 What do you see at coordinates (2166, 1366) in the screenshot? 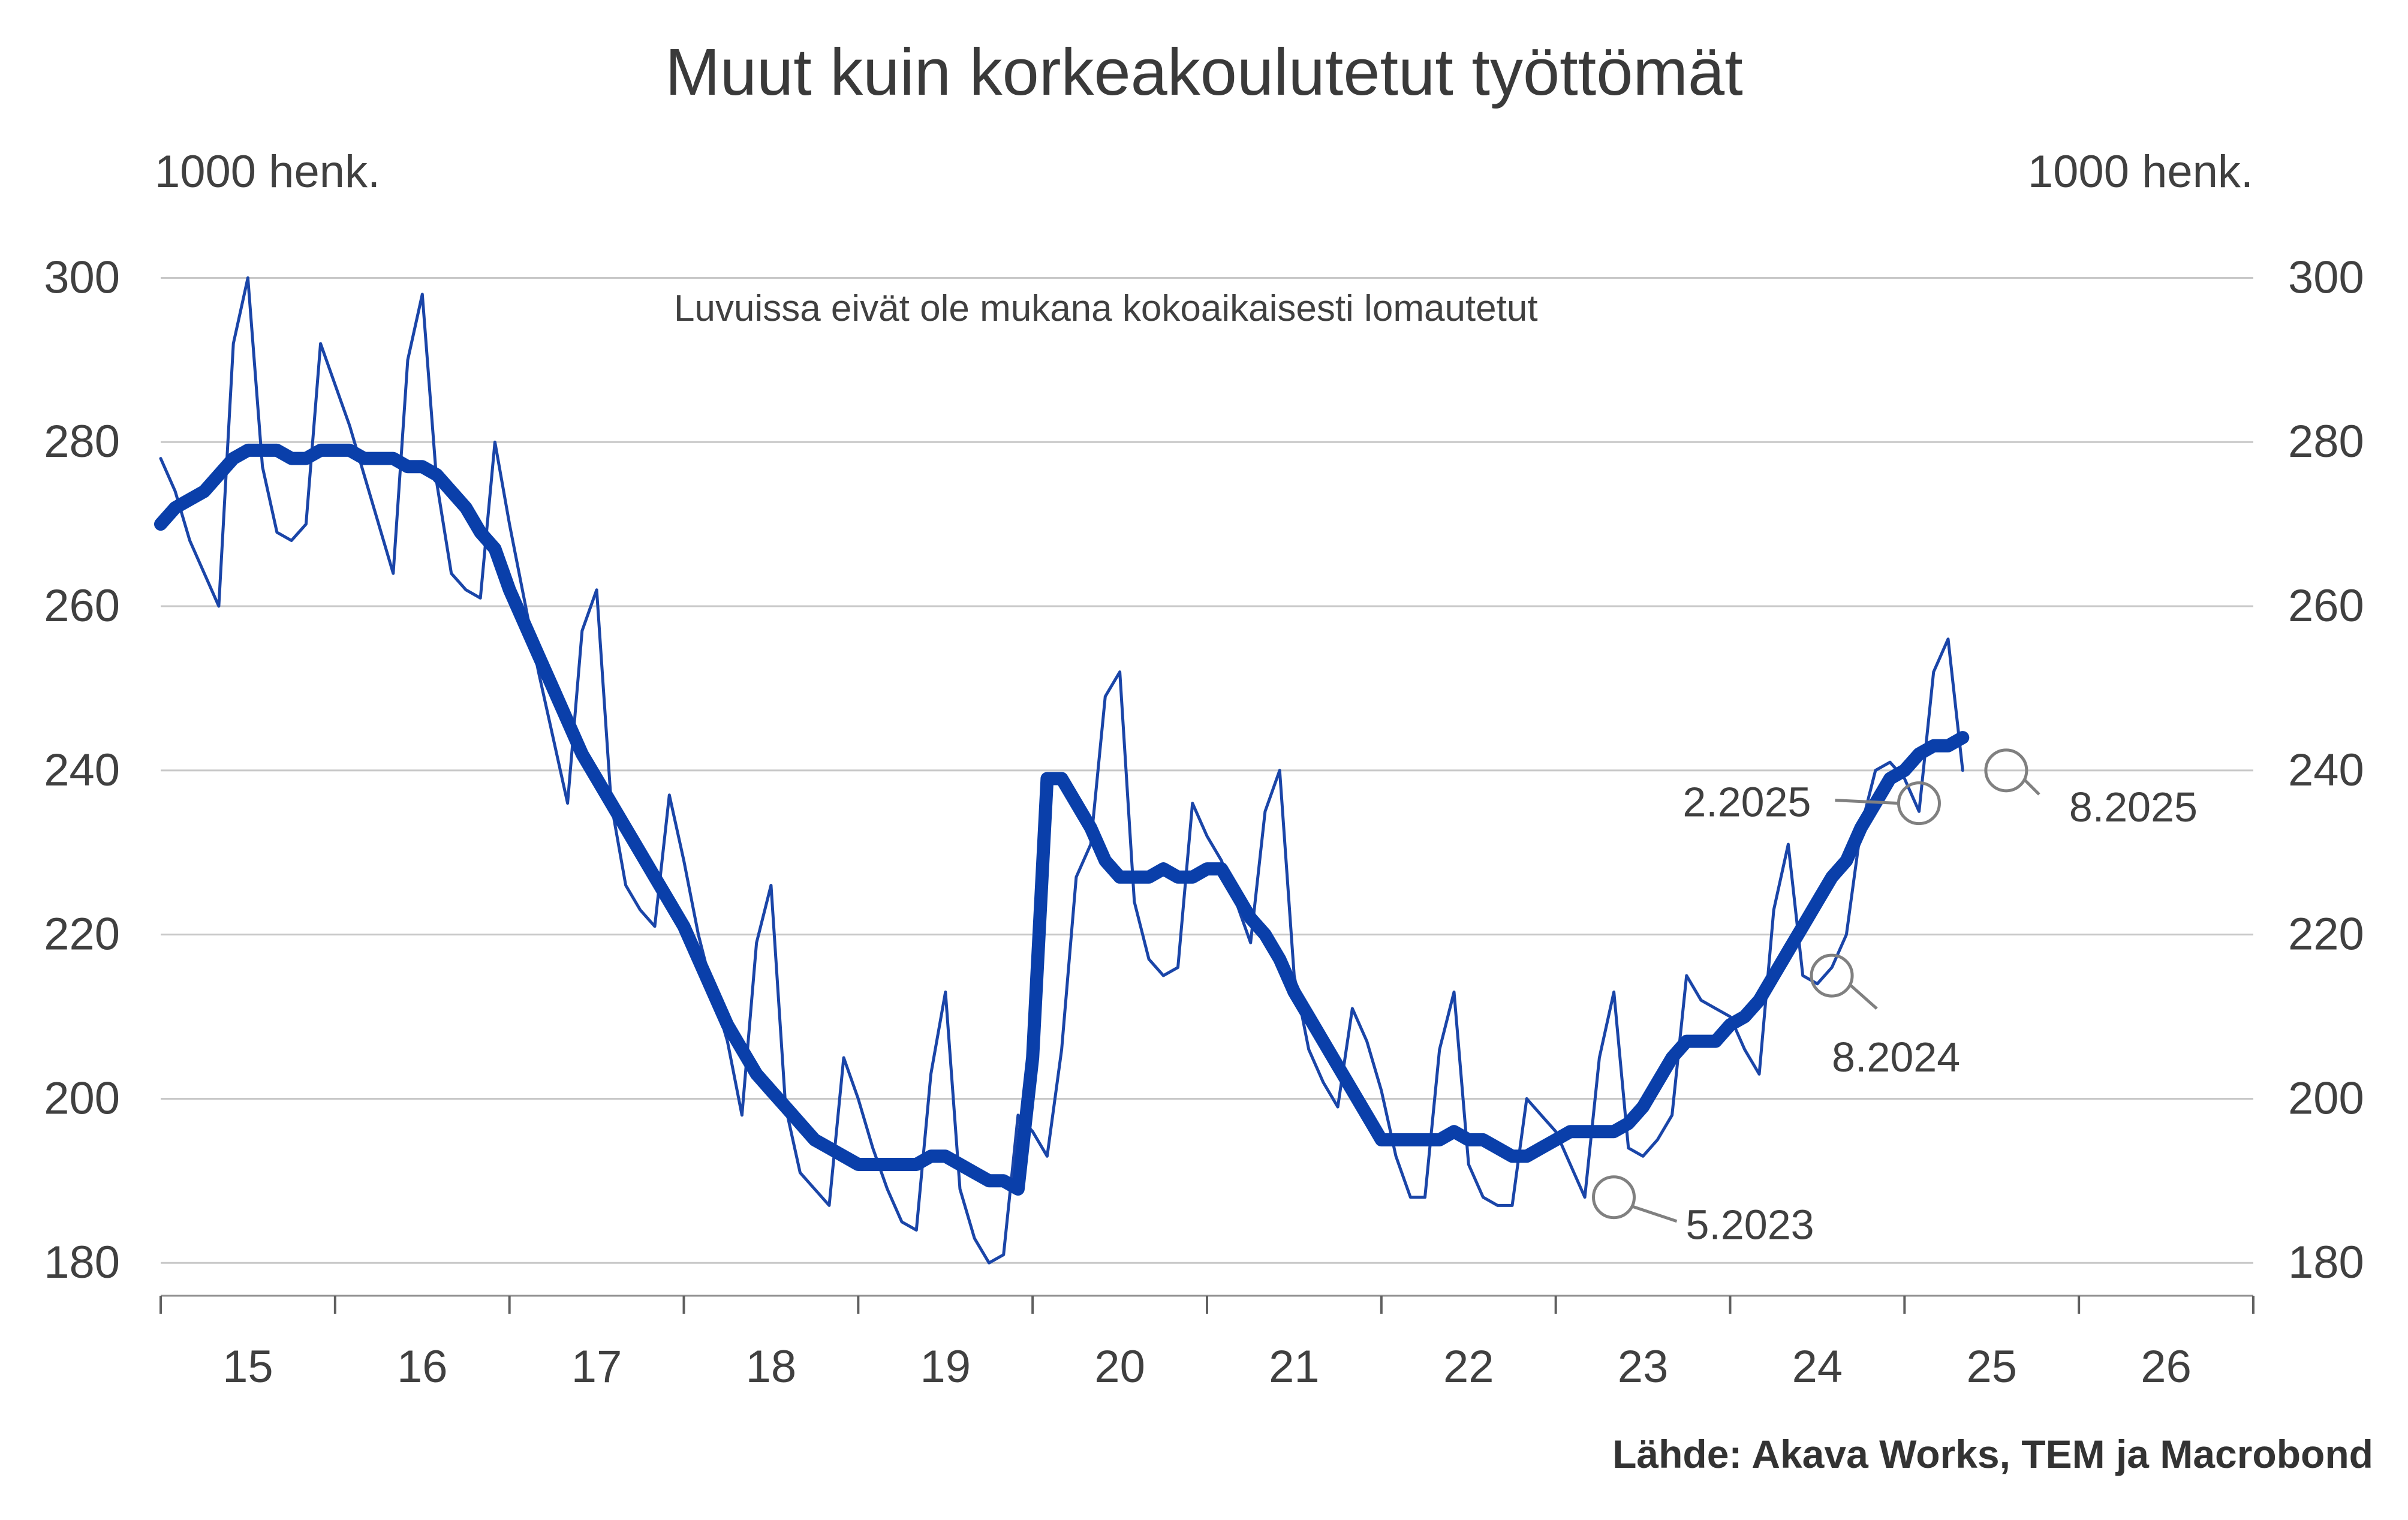
I see `x-tick-label: 26` at bounding box center [2166, 1366].